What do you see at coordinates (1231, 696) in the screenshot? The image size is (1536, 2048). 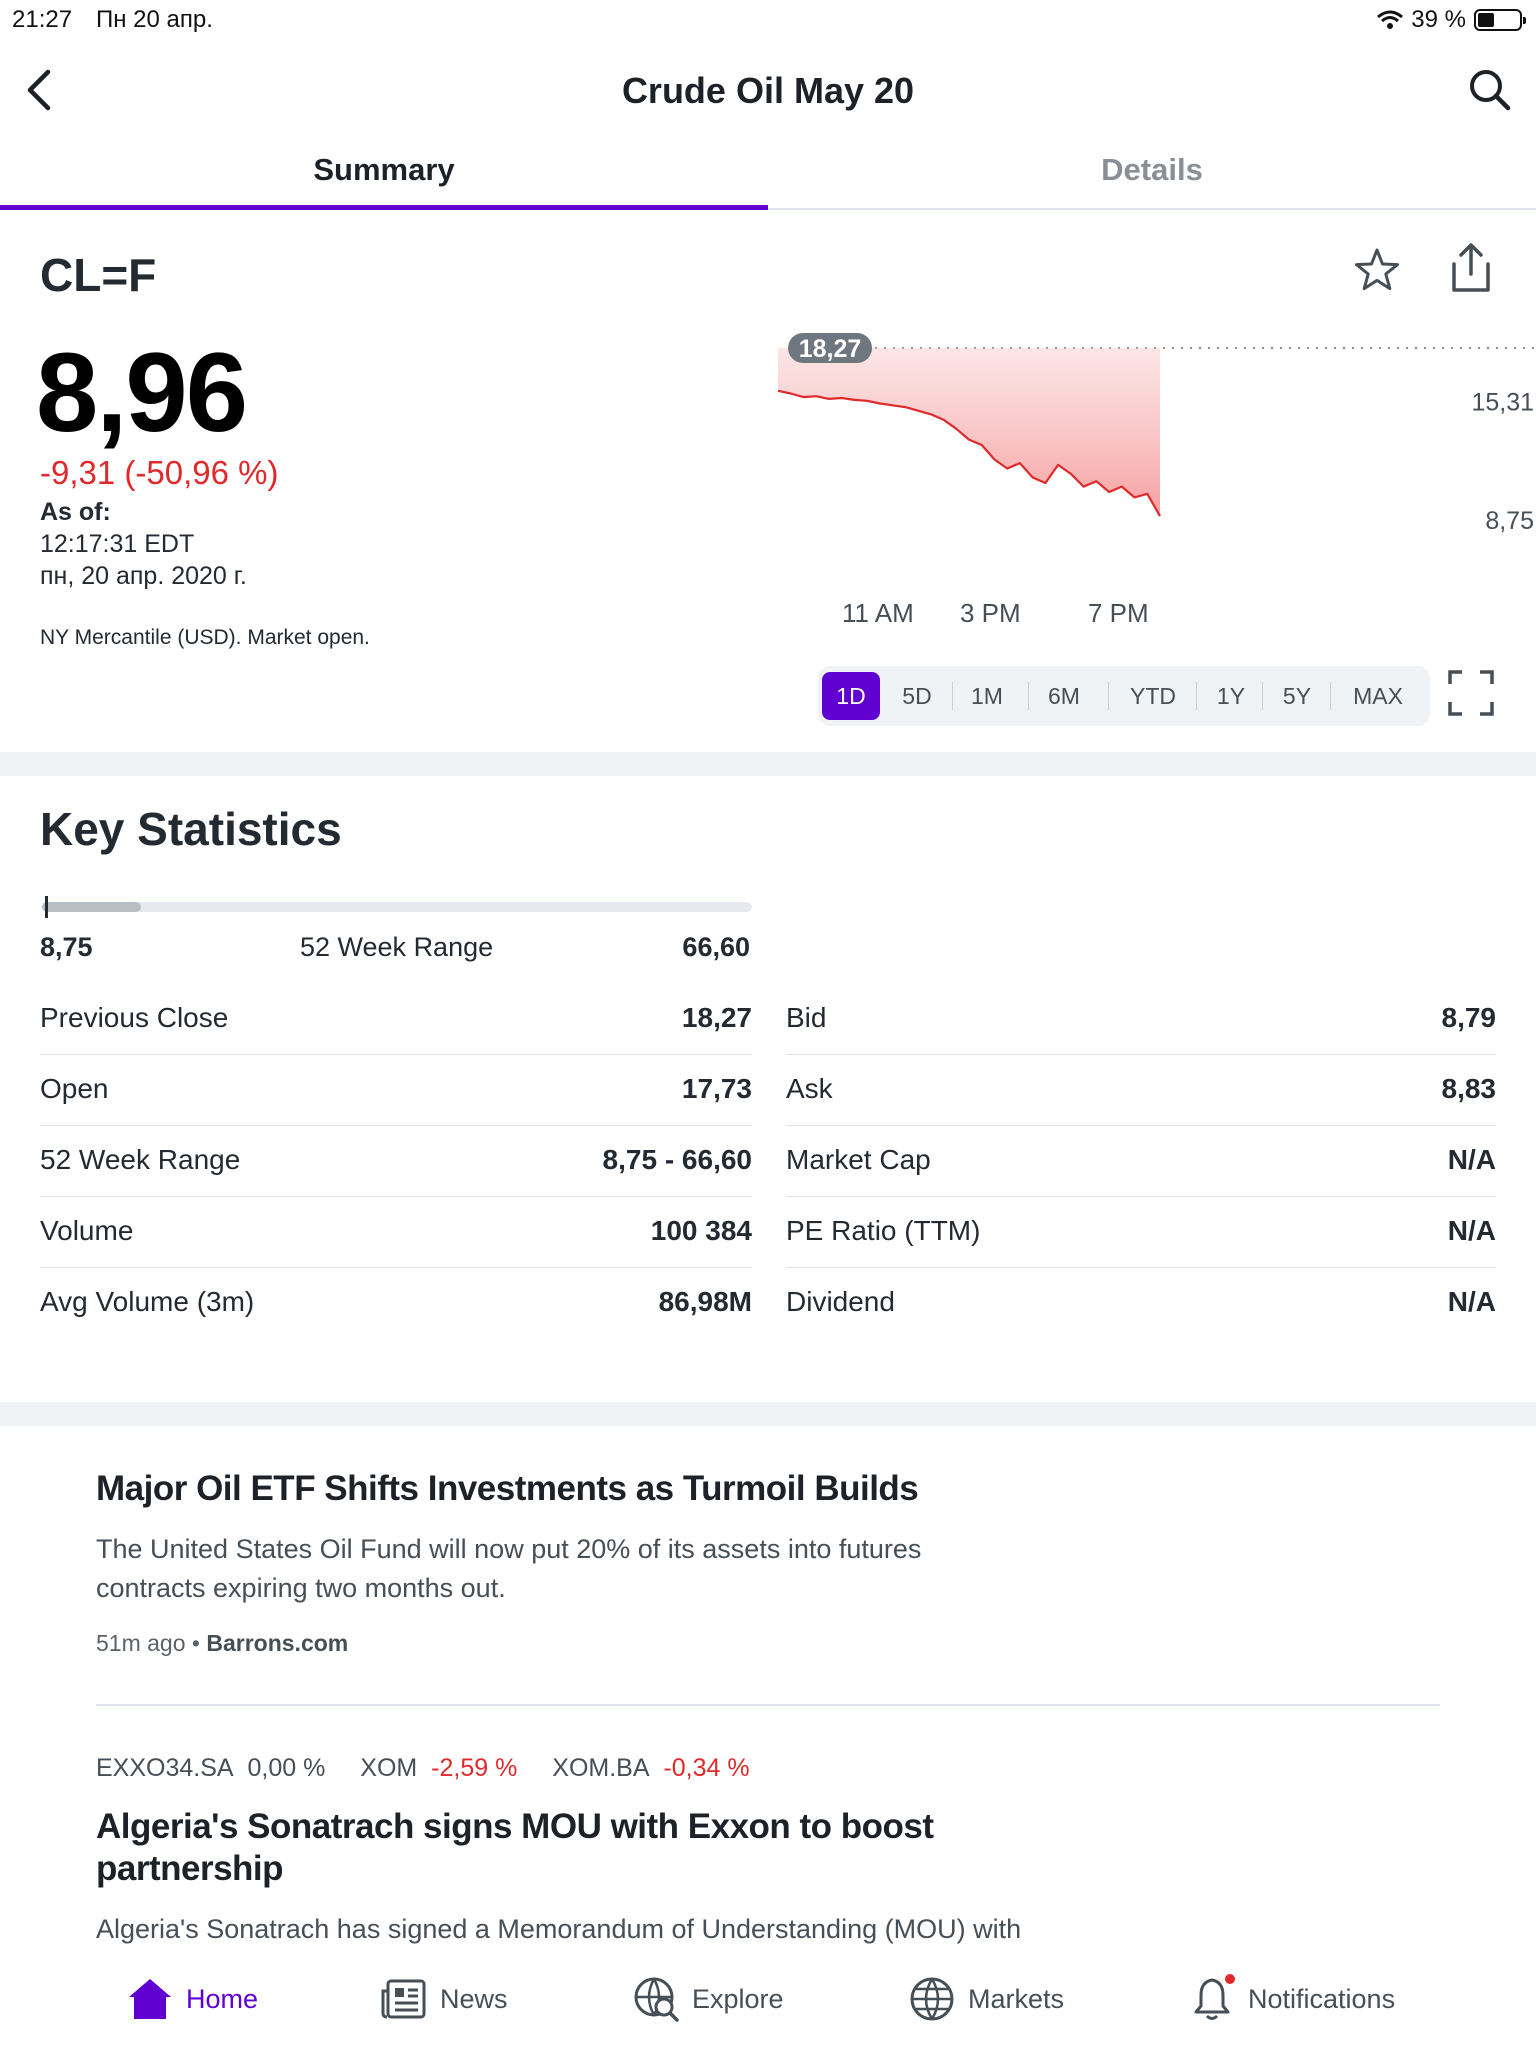 I see `range-1y-button: 1Y` at bounding box center [1231, 696].